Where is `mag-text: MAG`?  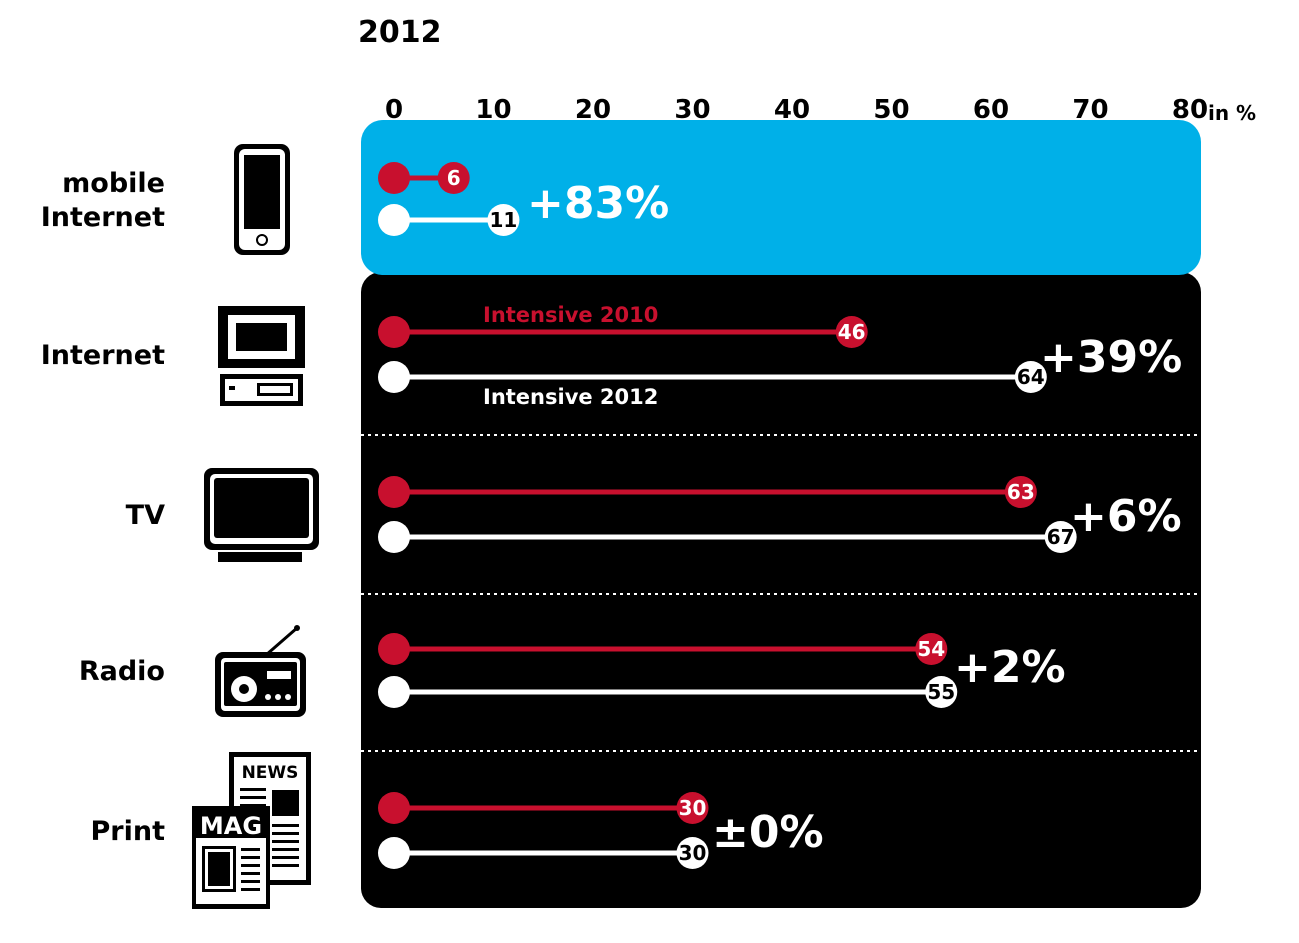 mag-text: MAG is located at coordinates (231, 826).